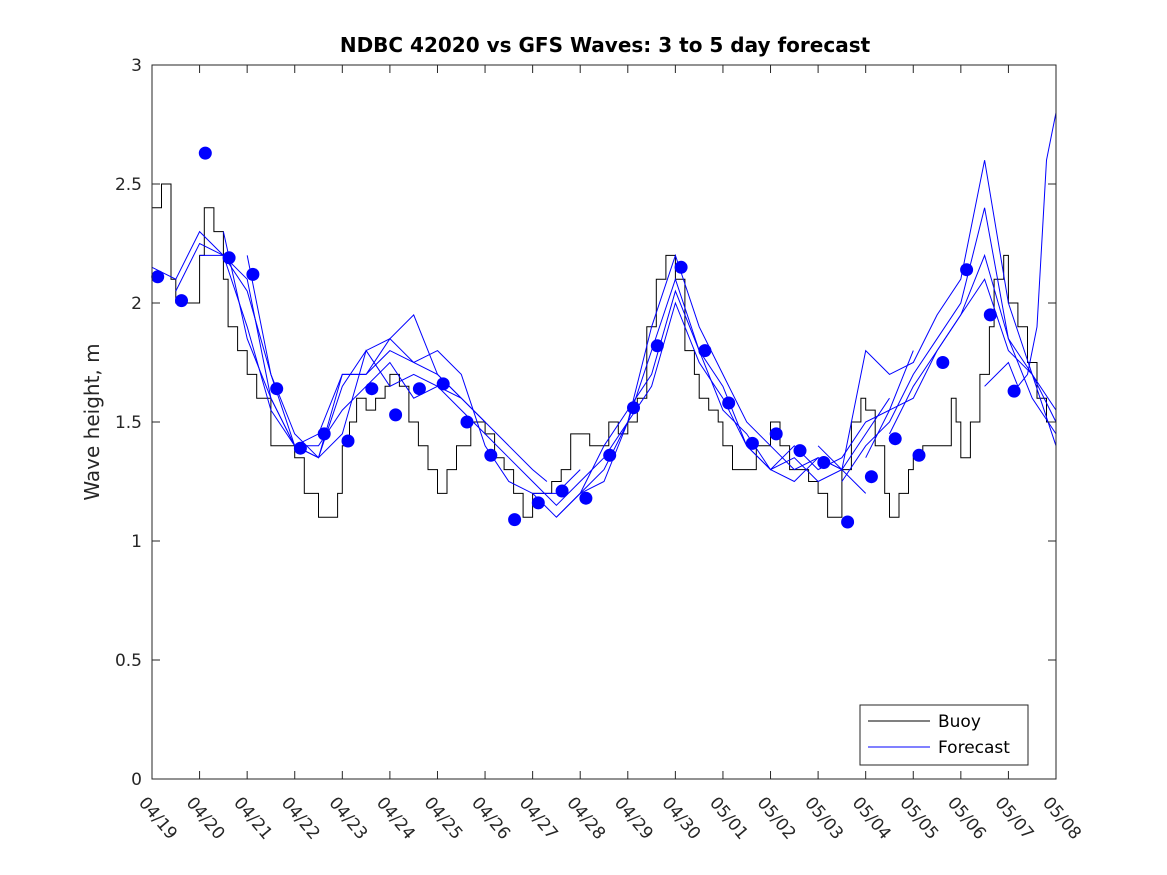 The width and height of the screenshot is (1167, 875). I want to click on y-tick-label: 2, so click(136, 304).